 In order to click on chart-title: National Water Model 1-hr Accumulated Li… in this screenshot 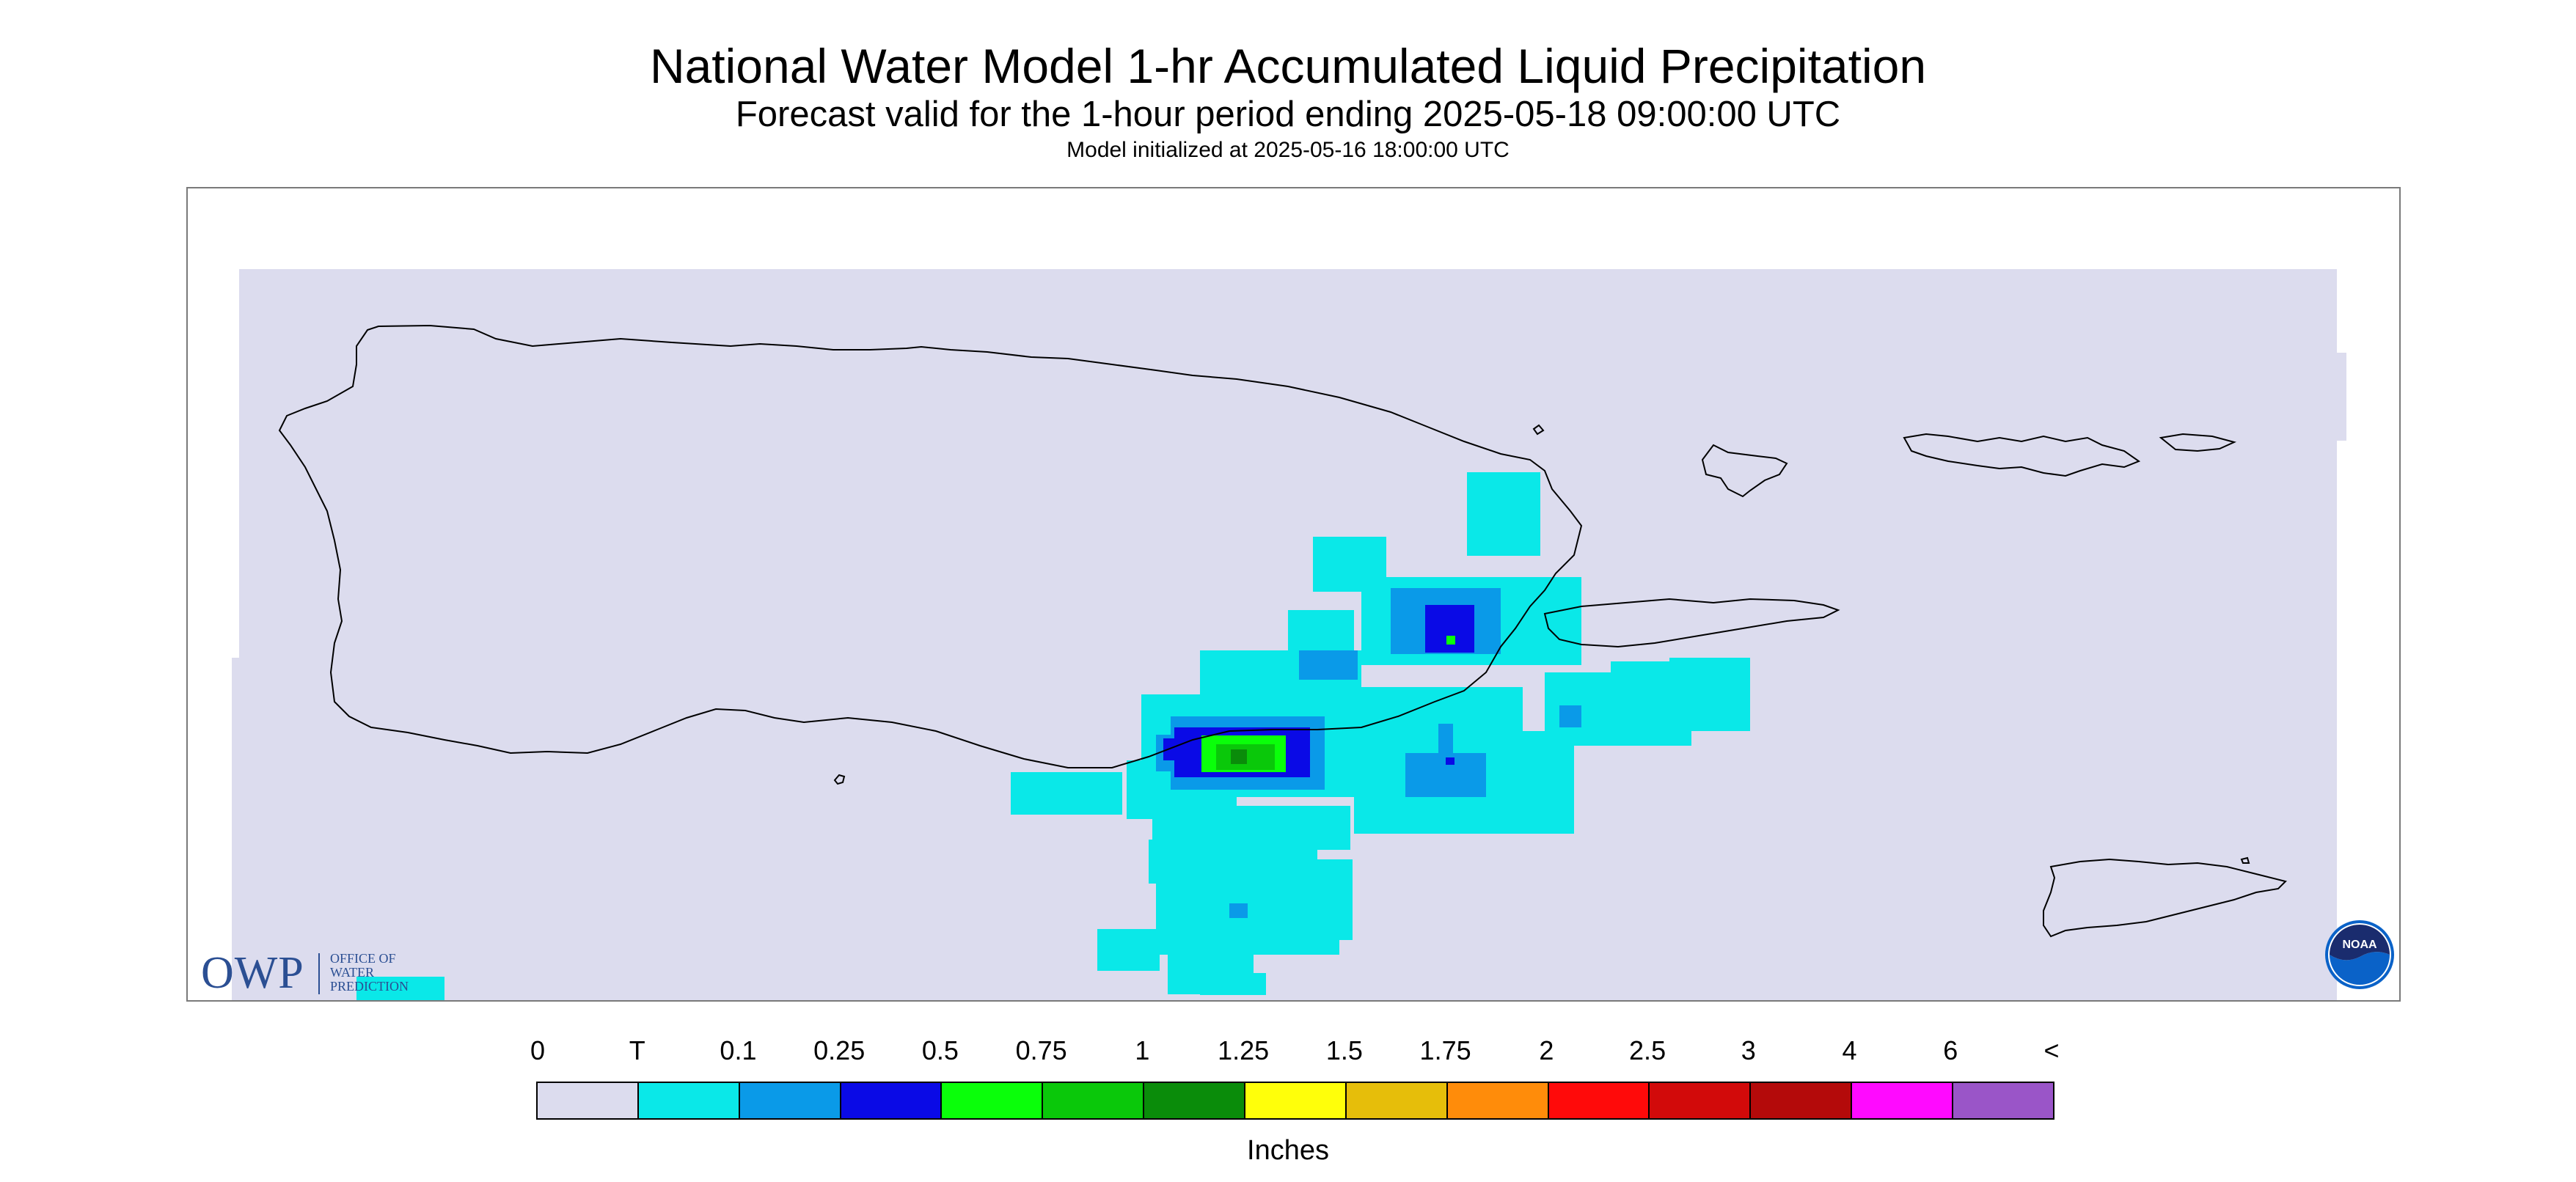, I will do `click(1288, 66)`.